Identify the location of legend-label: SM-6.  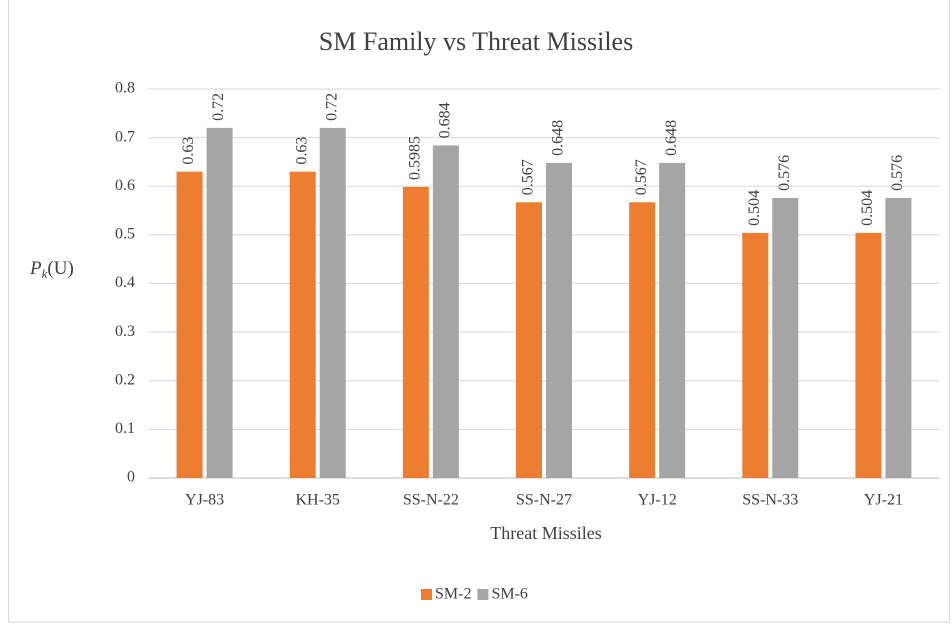
(509, 594).